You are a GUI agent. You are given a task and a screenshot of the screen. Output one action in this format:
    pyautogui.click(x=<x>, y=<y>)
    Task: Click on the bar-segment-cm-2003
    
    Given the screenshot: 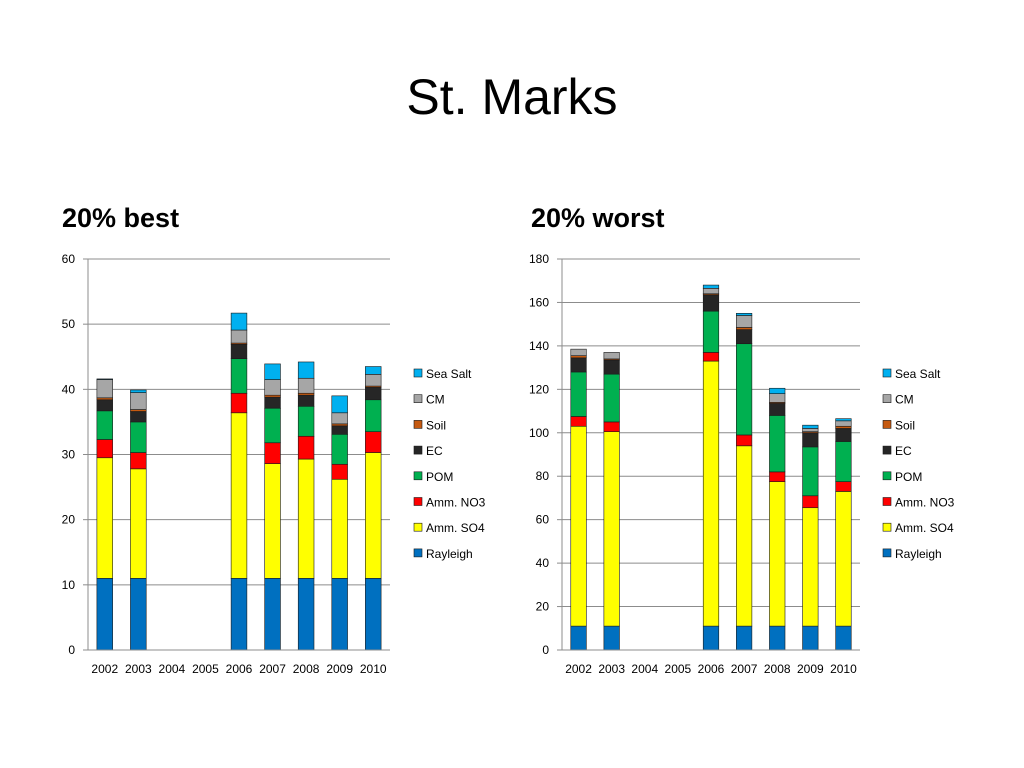 What is the action you would take?
    pyautogui.click(x=138, y=401)
    